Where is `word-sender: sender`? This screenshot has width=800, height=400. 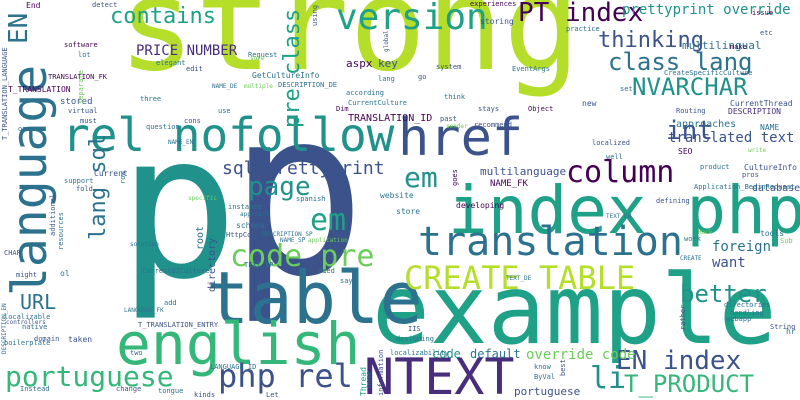 word-sender: sender is located at coordinates (457, 126).